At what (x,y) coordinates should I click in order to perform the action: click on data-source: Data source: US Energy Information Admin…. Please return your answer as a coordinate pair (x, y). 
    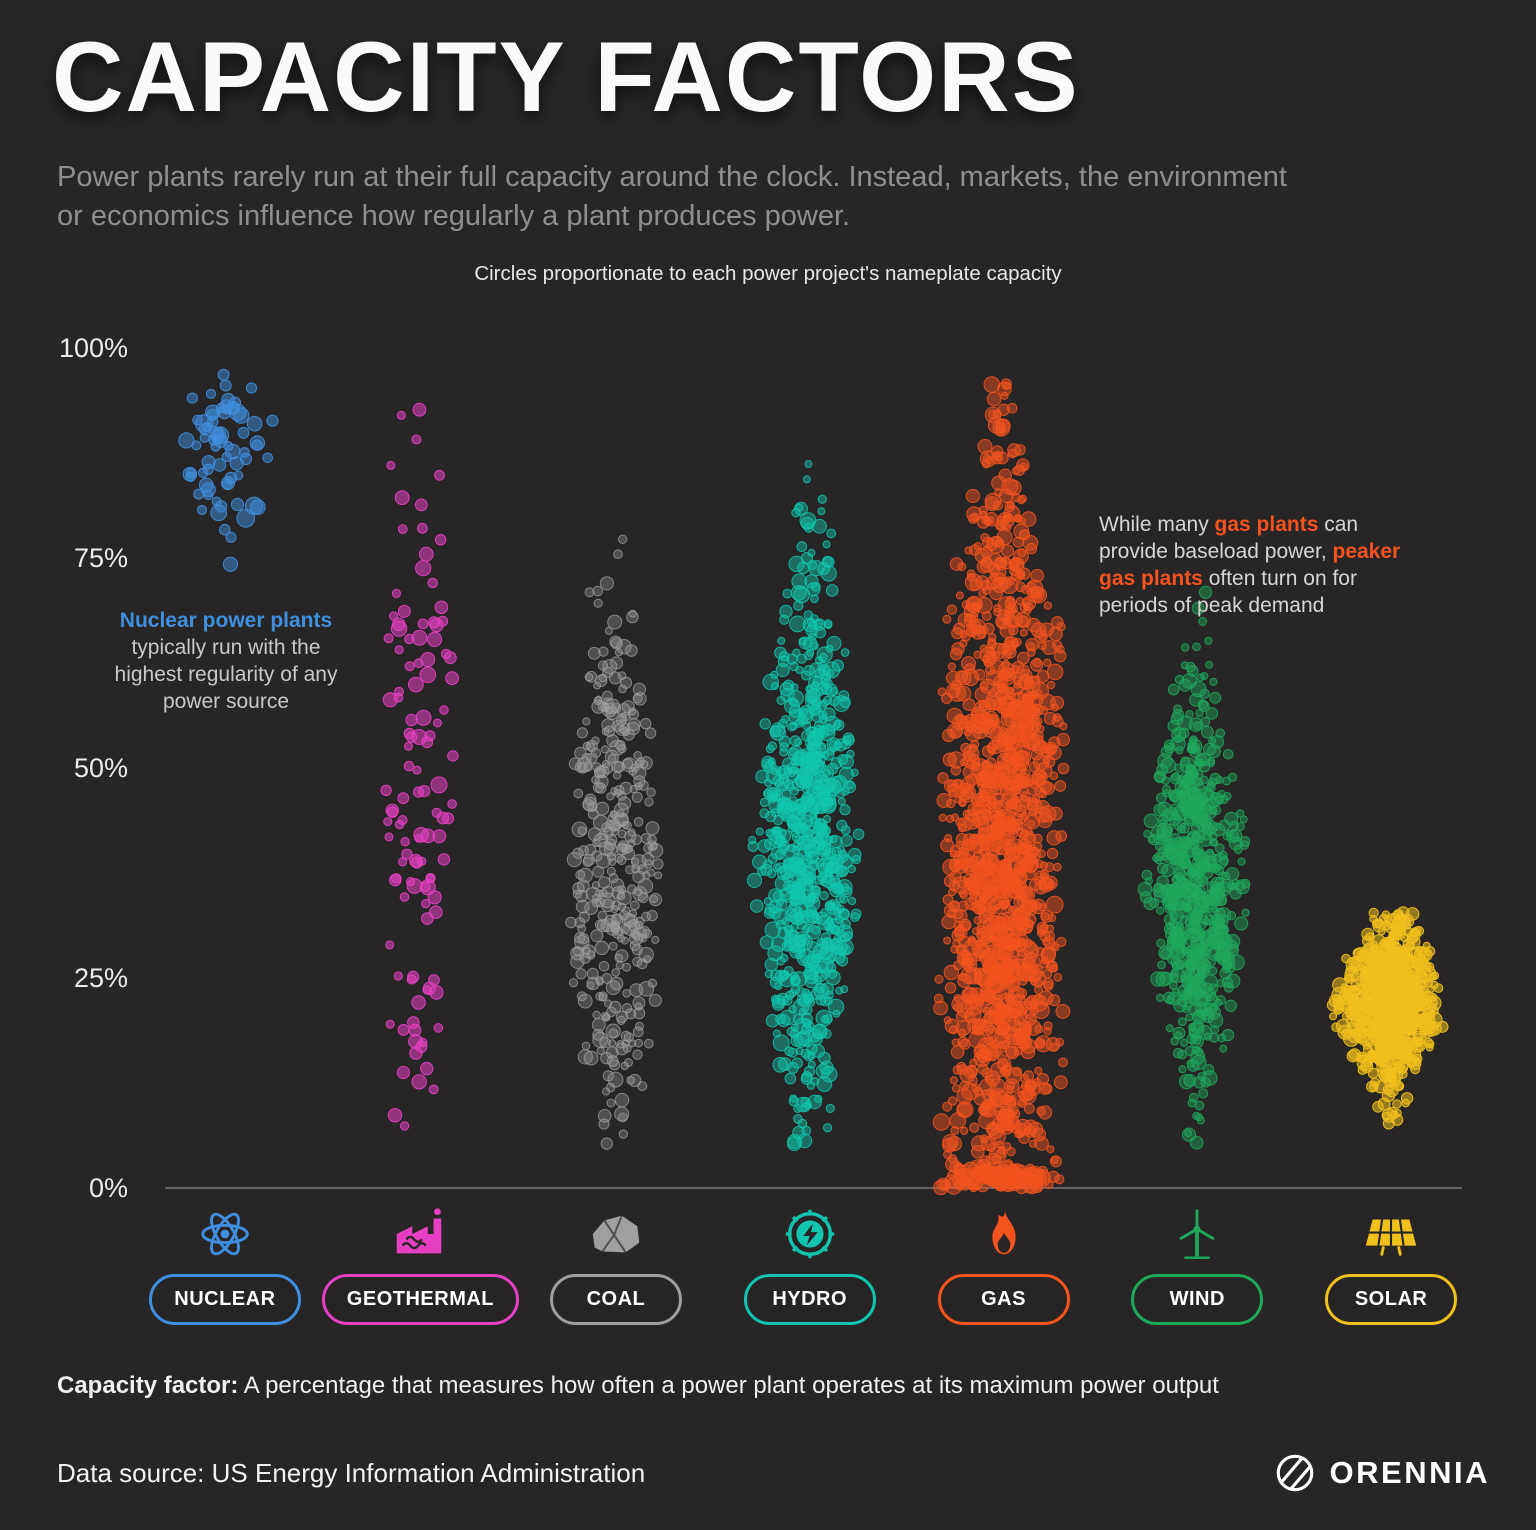
    Looking at the image, I should click on (351, 1473).